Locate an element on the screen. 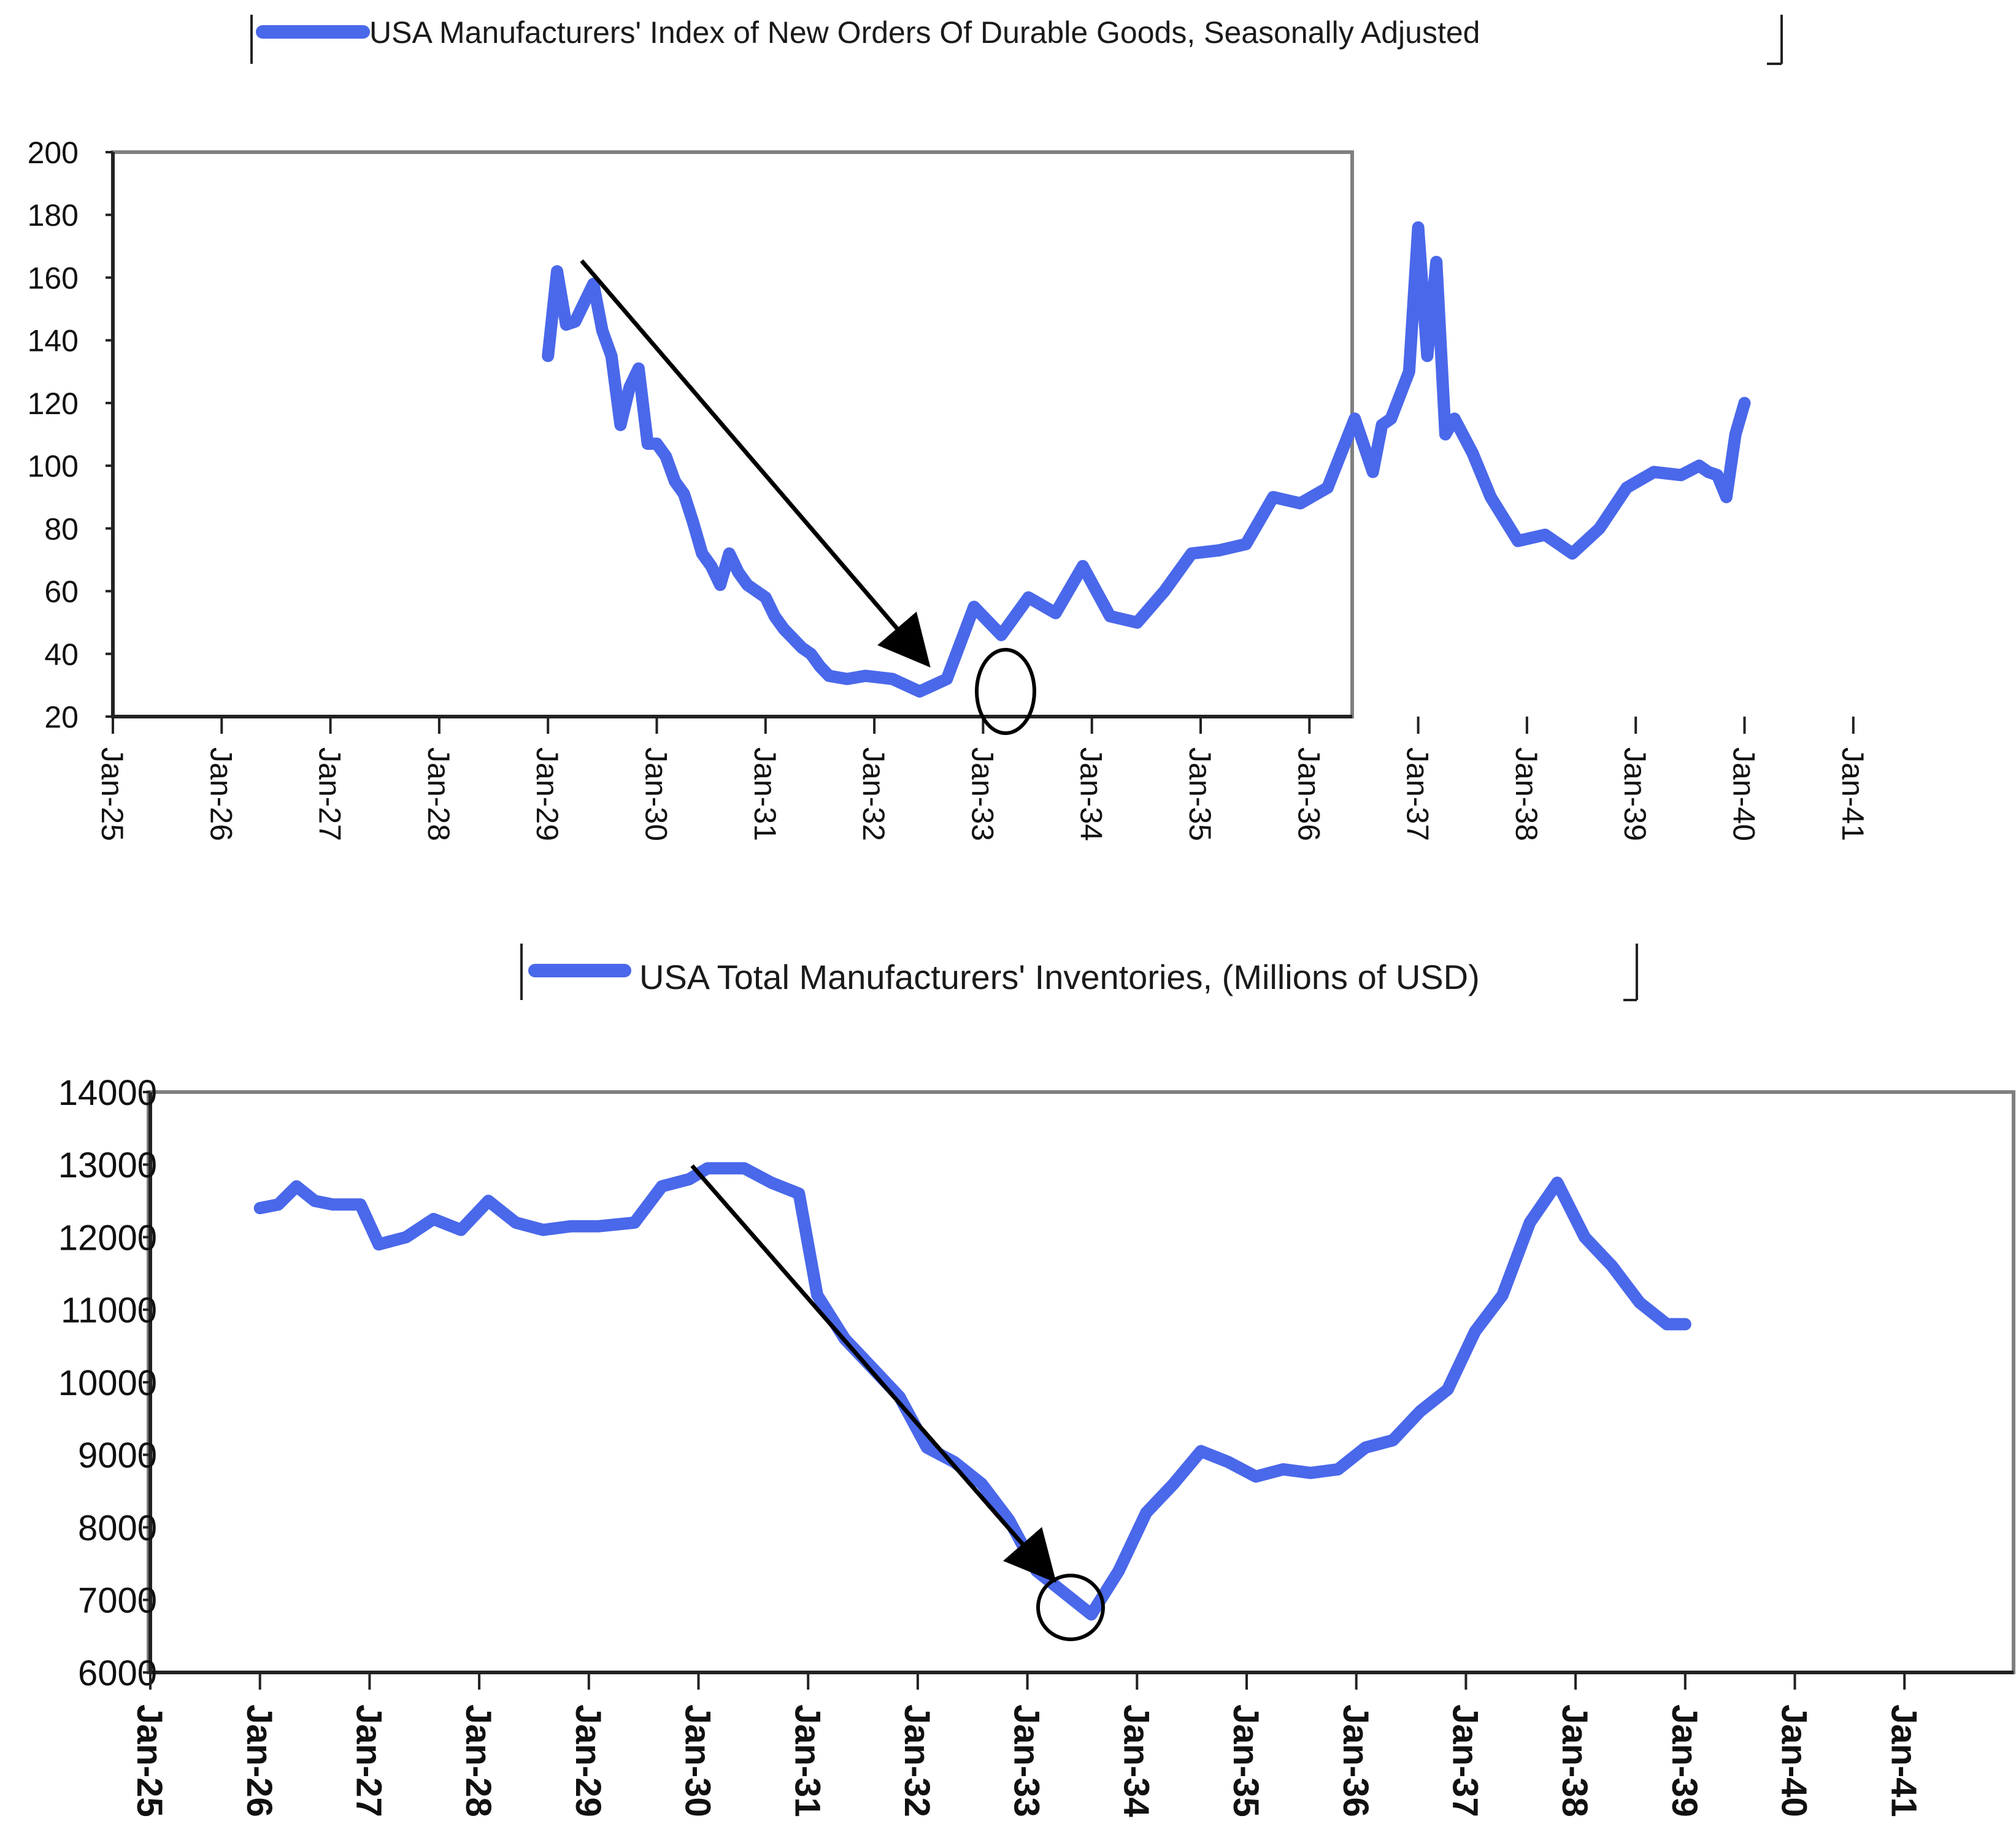  y-tick-label: 14000 is located at coordinates (108, 1093).